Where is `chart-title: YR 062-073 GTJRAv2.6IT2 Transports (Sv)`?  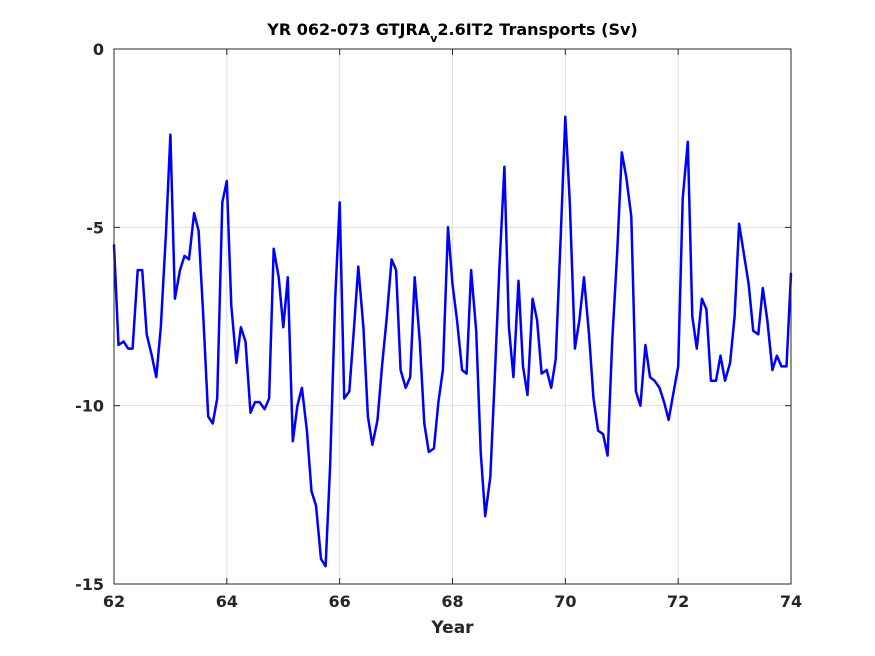 chart-title: YR 062-073 GTJRAv2.6IT2 Transports (Sv) is located at coordinates (451, 32).